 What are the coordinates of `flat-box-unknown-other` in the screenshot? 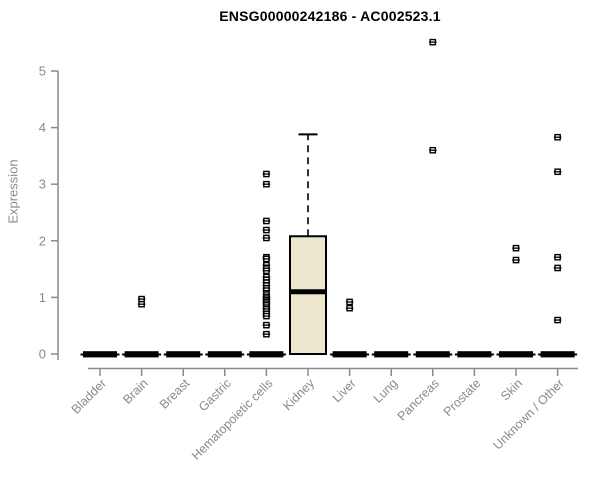 It's located at (557, 354).